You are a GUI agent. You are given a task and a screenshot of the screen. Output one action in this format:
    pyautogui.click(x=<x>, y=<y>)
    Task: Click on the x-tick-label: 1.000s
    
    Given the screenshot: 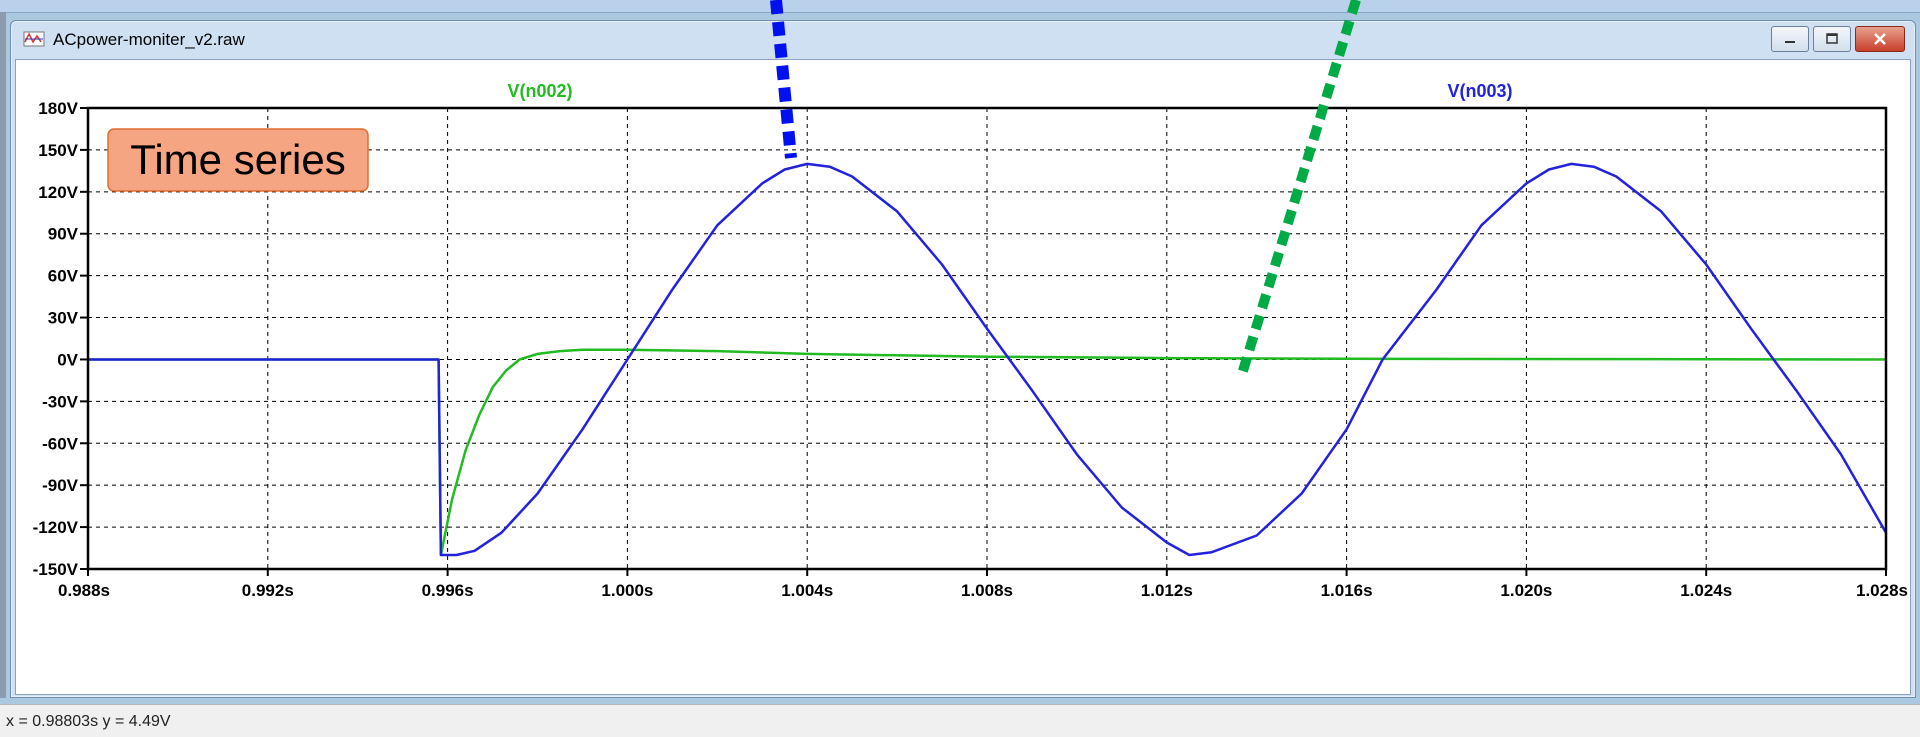 What is the action you would take?
    pyautogui.click(x=627, y=590)
    